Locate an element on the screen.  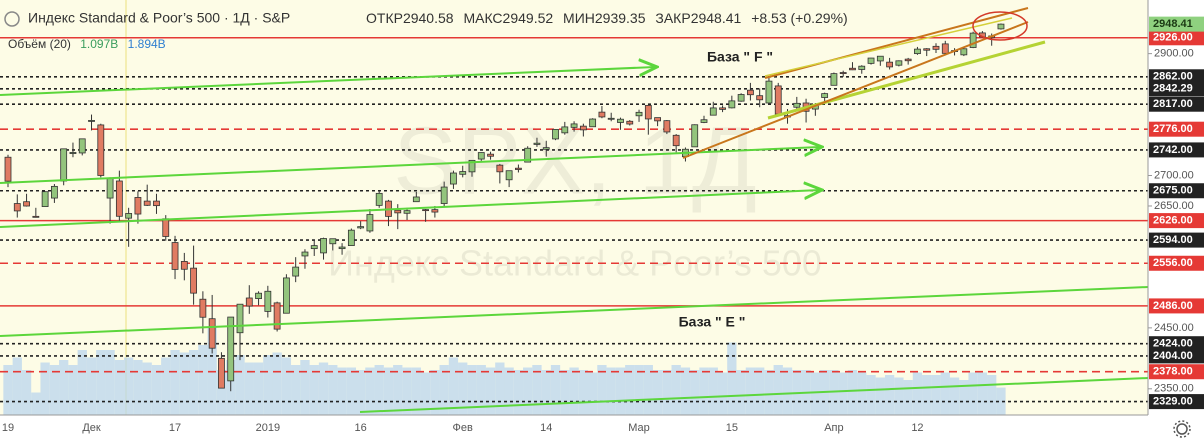
x-tick-label: Мар is located at coordinates (639, 428).